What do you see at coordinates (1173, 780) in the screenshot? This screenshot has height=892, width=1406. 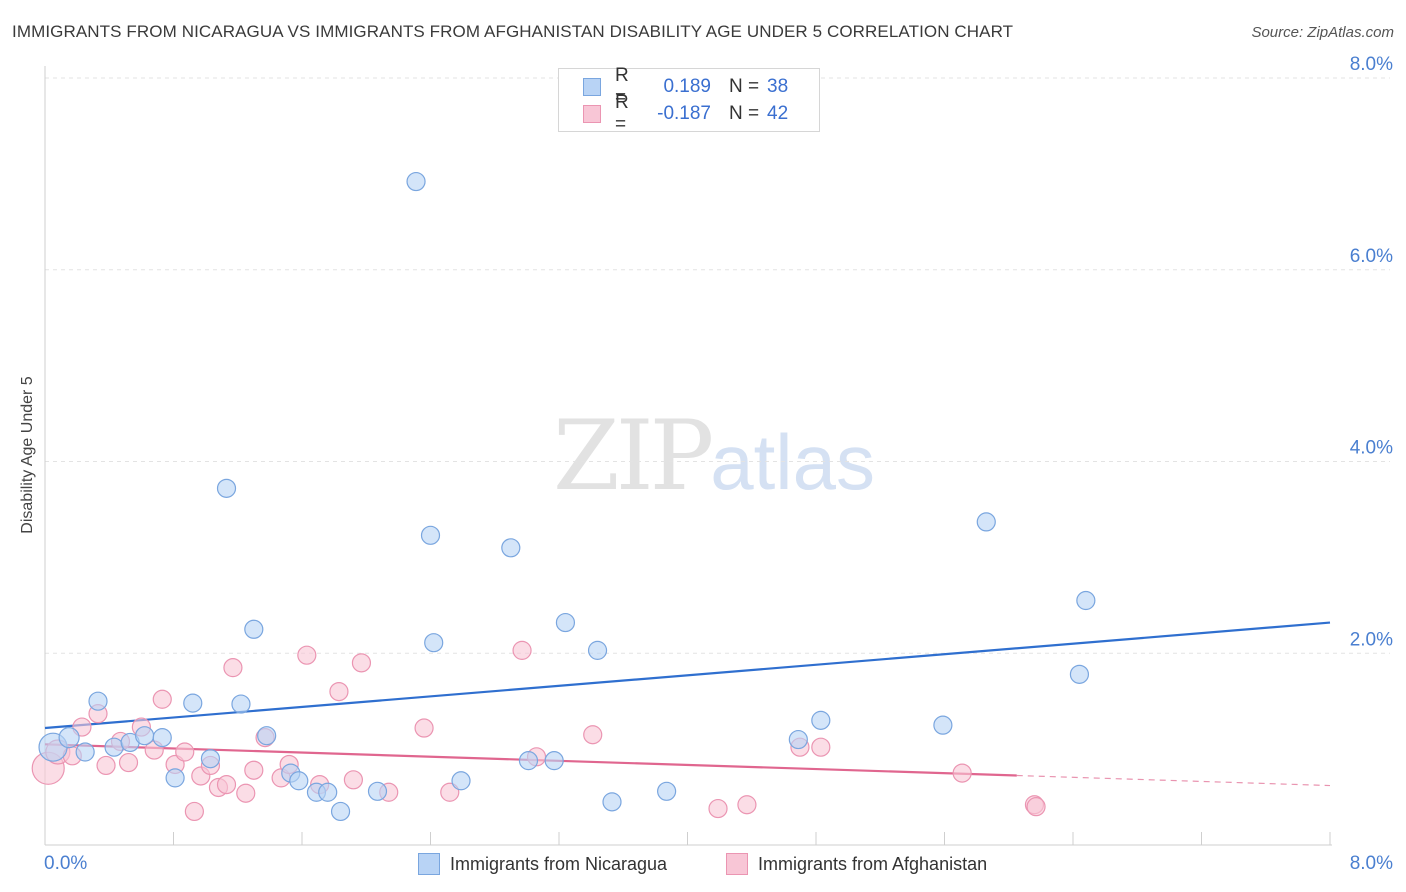 I see `trendline-afghanistan-extension` at bounding box center [1173, 780].